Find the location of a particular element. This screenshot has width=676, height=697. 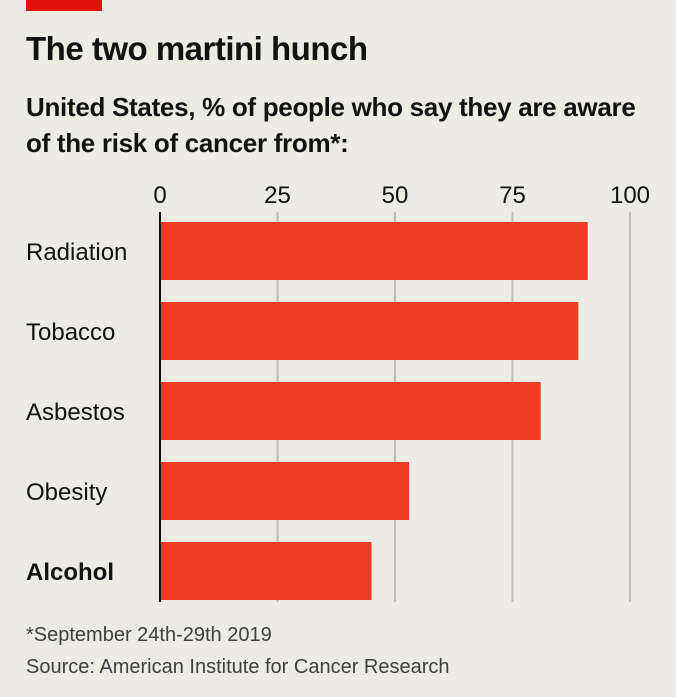

brand-accent-bar is located at coordinates (64, 5).